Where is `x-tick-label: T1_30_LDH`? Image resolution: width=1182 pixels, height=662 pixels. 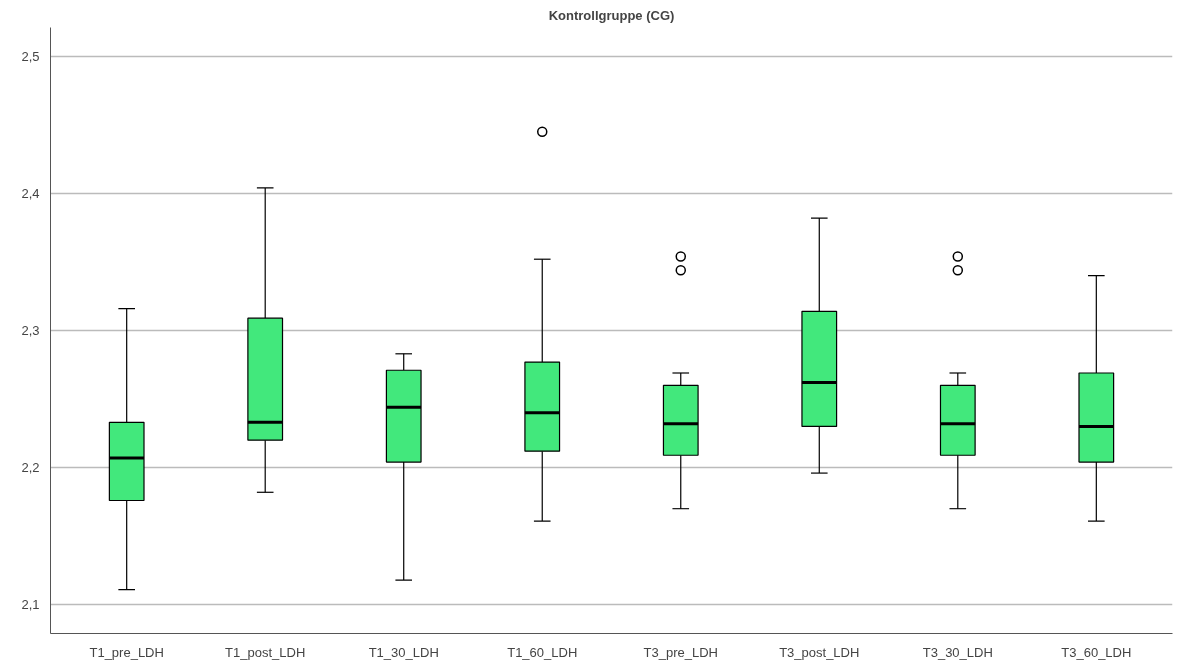 x-tick-label: T1_30_LDH is located at coordinates (403, 652).